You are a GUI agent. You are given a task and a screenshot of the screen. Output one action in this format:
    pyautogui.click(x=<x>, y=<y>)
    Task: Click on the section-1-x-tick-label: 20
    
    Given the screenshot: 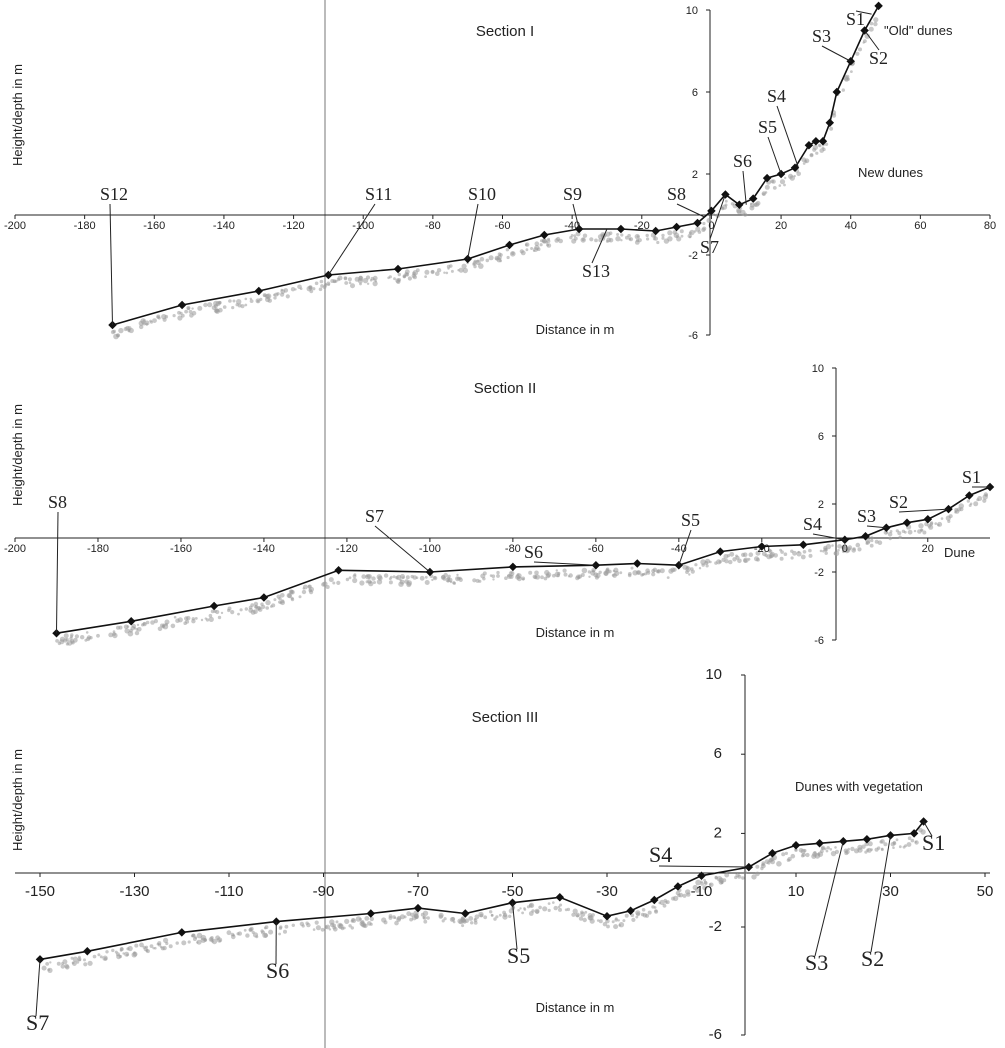 What is the action you would take?
    pyautogui.click(x=781, y=226)
    